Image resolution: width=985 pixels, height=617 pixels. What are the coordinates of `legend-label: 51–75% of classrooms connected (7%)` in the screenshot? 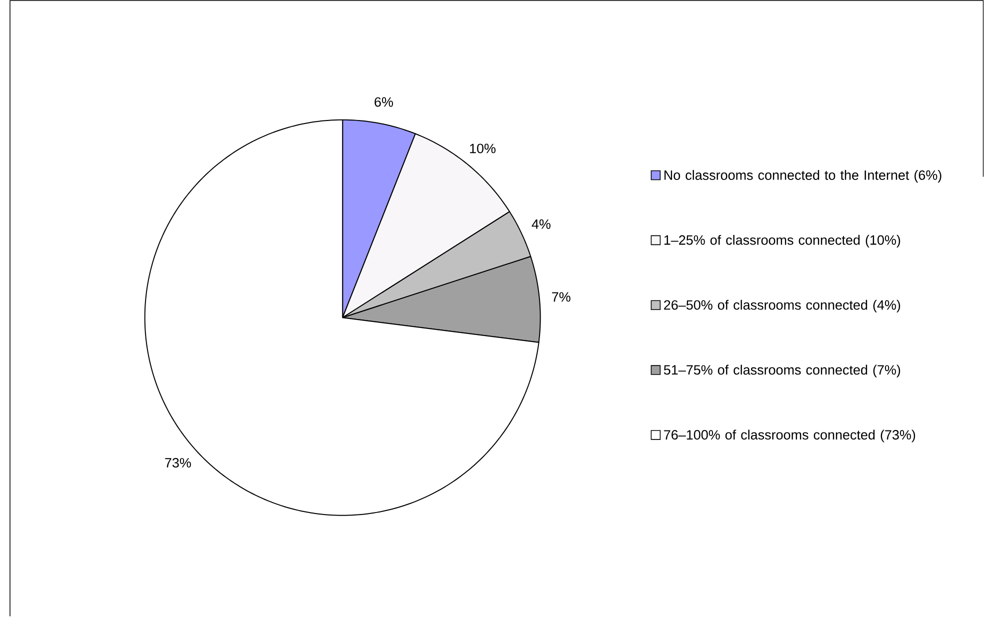 It's located at (782, 371).